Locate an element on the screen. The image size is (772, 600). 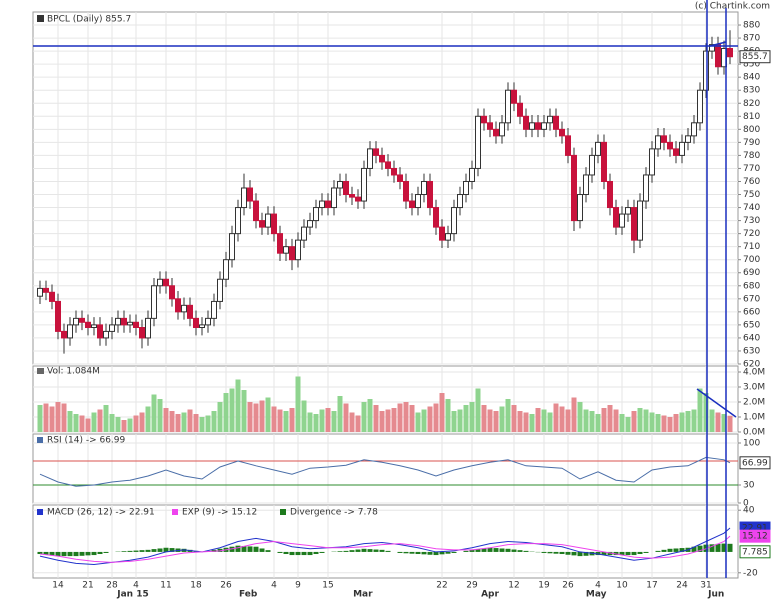
y-tick-label: 830 is located at coordinates (751, 91).